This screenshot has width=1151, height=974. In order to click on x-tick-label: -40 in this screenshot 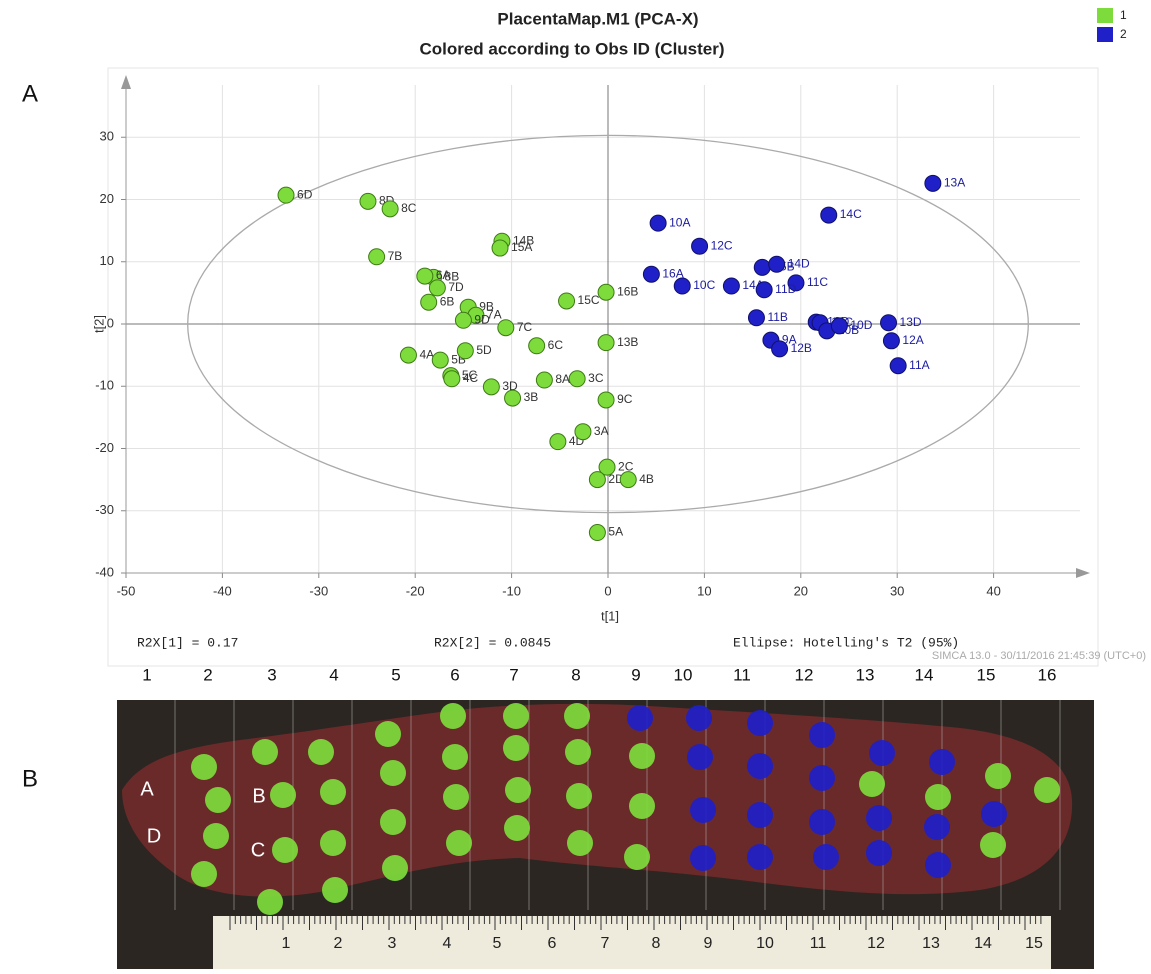, I will do `click(222, 590)`.